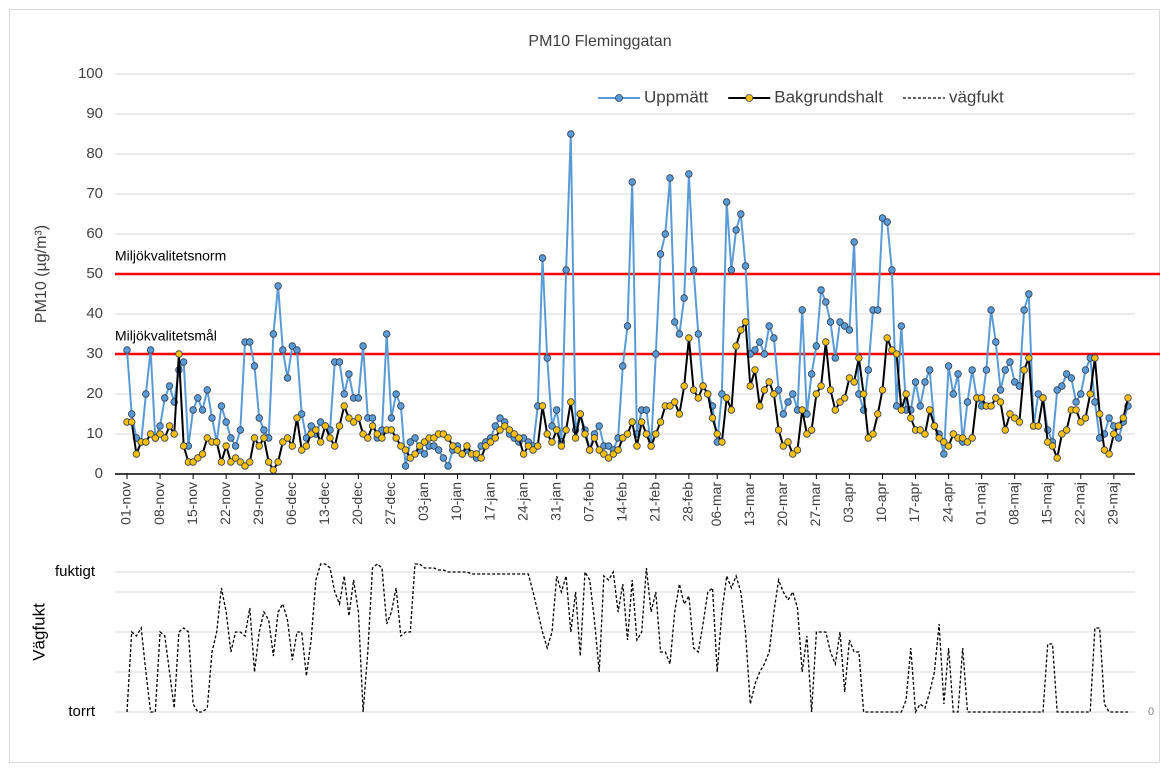 The image size is (1169, 773). What do you see at coordinates (456, 501) in the screenshot?
I see `x-tick-label: 10-jan` at bounding box center [456, 501].